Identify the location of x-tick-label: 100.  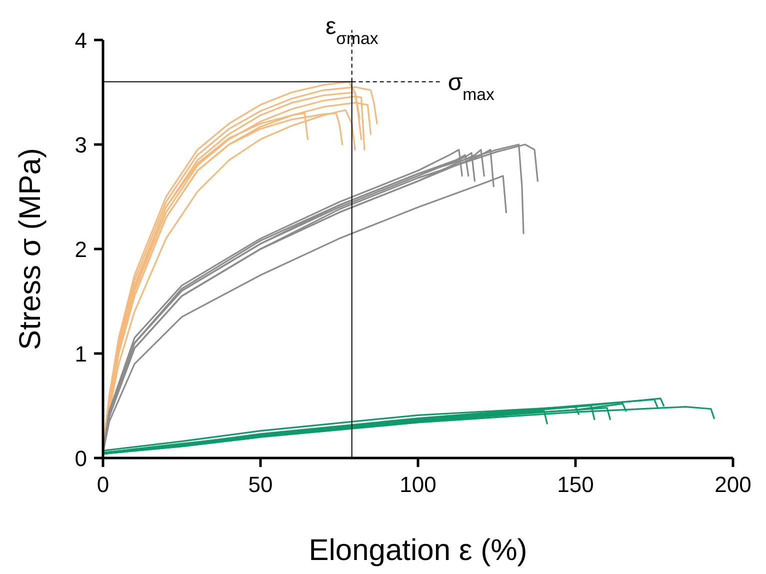
(418, 484).